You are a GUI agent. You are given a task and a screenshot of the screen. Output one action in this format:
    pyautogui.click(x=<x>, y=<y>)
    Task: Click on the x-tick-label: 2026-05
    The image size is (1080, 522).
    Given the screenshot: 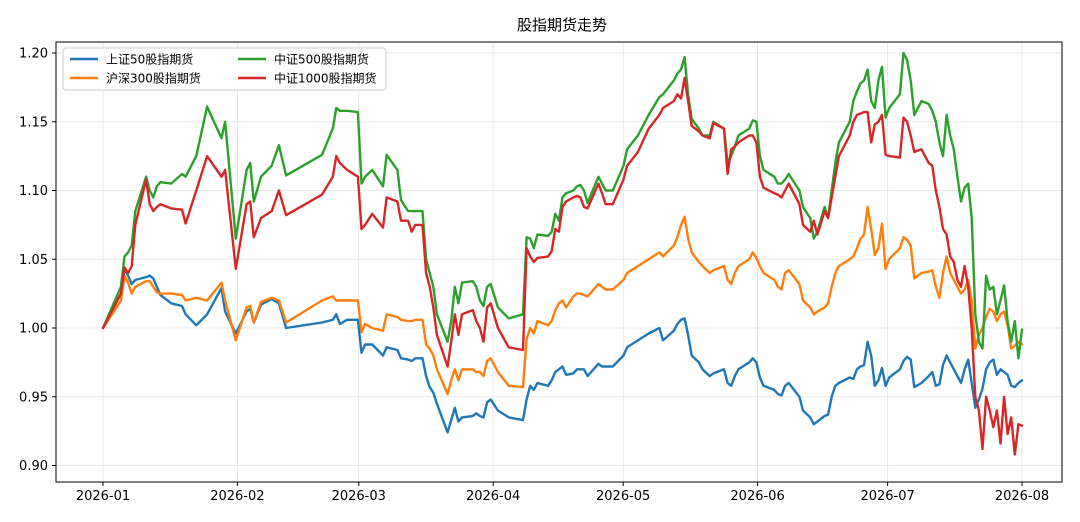 What is the action you would take?
    pyautogui.click(x=623, y=496)
    